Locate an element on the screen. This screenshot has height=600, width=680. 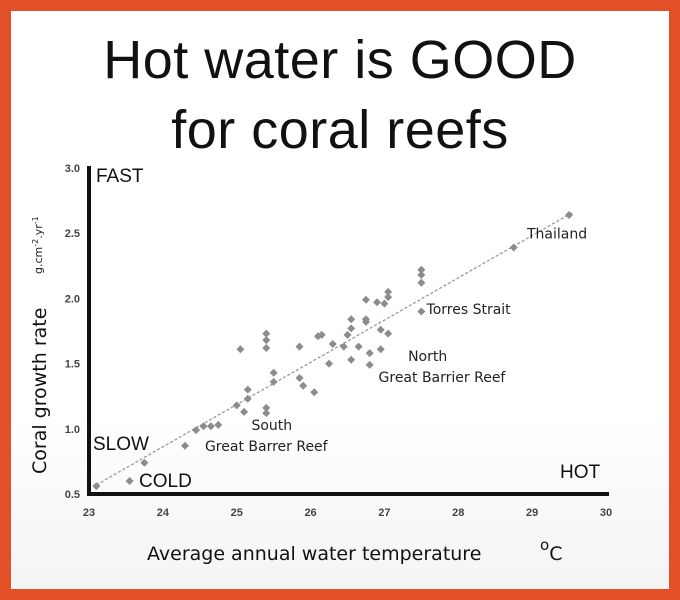
y-tick-label: 1.0 is located at coordinates (72, 430).